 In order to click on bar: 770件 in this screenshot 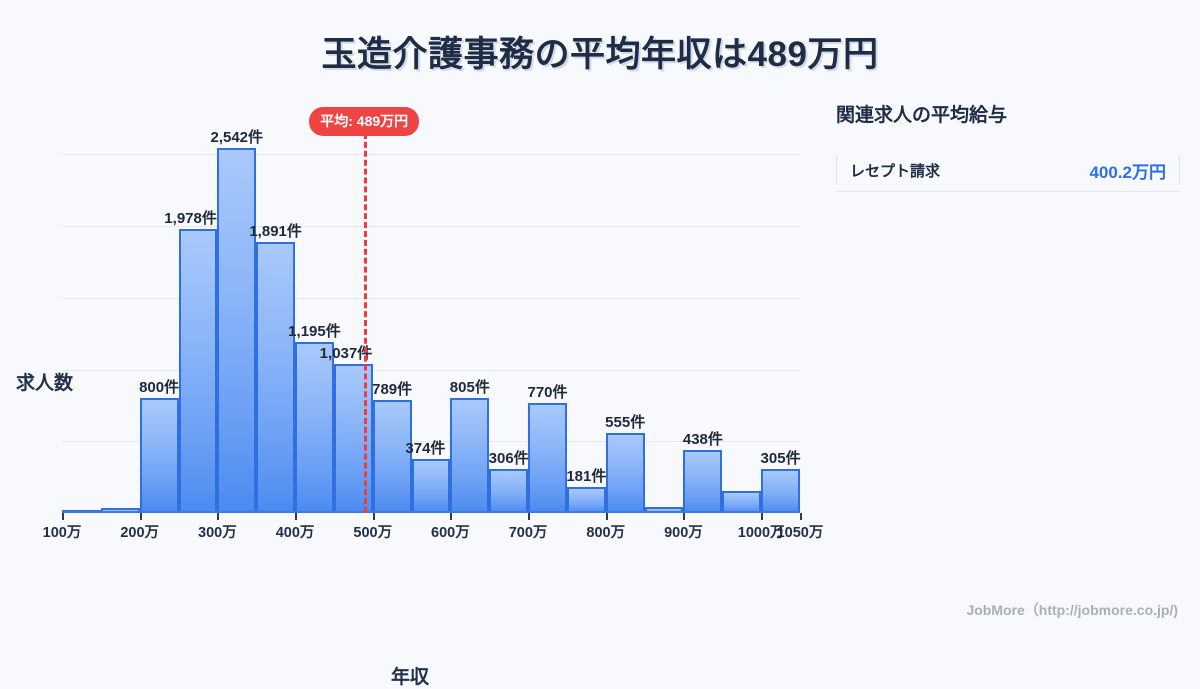, I will do `click(547, 448)`.